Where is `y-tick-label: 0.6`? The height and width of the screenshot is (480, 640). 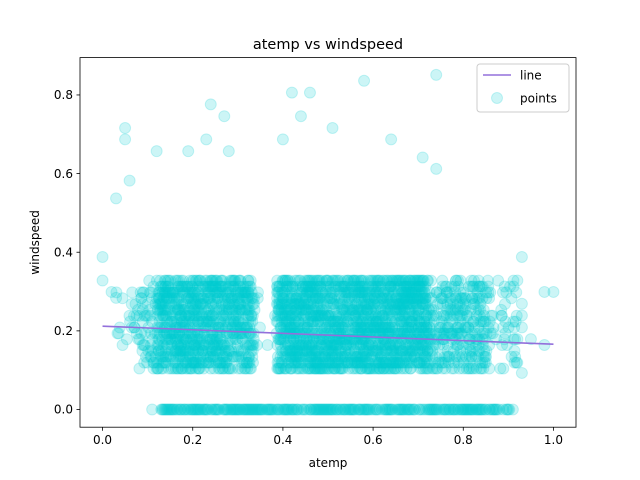 y-tick-label: 0.6 is located at coordinates (63, 174).